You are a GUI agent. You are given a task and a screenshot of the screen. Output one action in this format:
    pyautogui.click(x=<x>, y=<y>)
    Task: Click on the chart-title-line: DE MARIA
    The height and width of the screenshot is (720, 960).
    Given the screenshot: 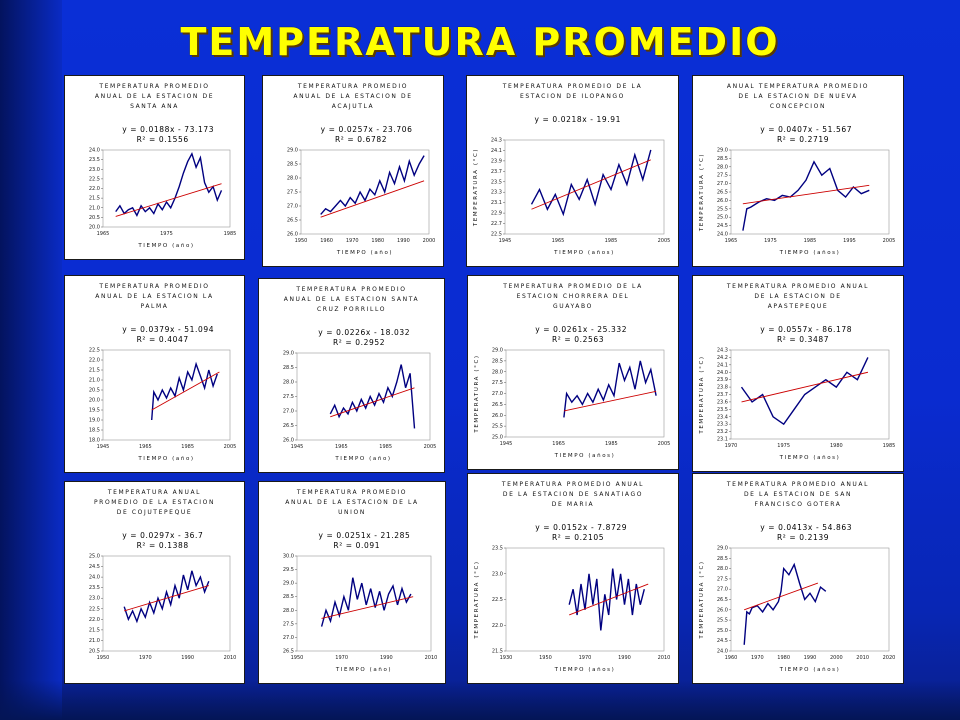 What is the action you would take?
    pyautogui.click(x=573, y=504)
    